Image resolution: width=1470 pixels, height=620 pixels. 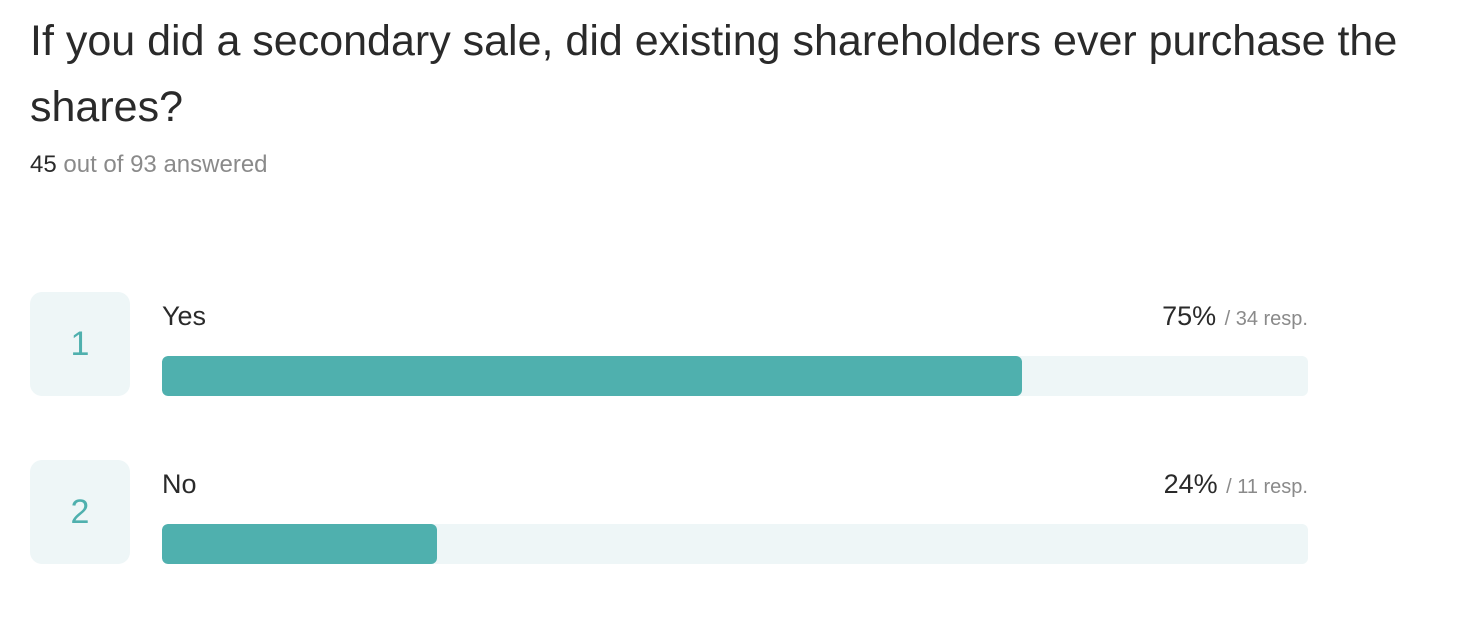 I want to click on answered-count: 45 out of 93 answered, so click(x=149, y=165).